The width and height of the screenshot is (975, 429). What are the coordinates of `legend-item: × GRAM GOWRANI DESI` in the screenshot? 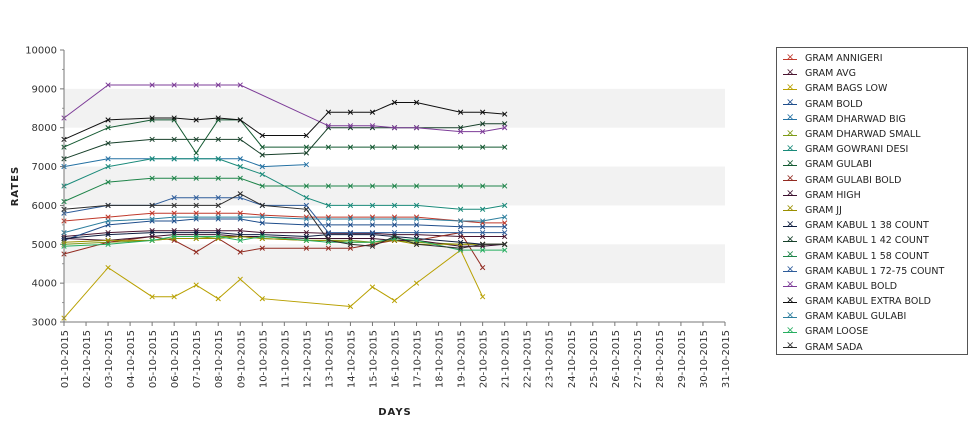 It's located at (875, 149).